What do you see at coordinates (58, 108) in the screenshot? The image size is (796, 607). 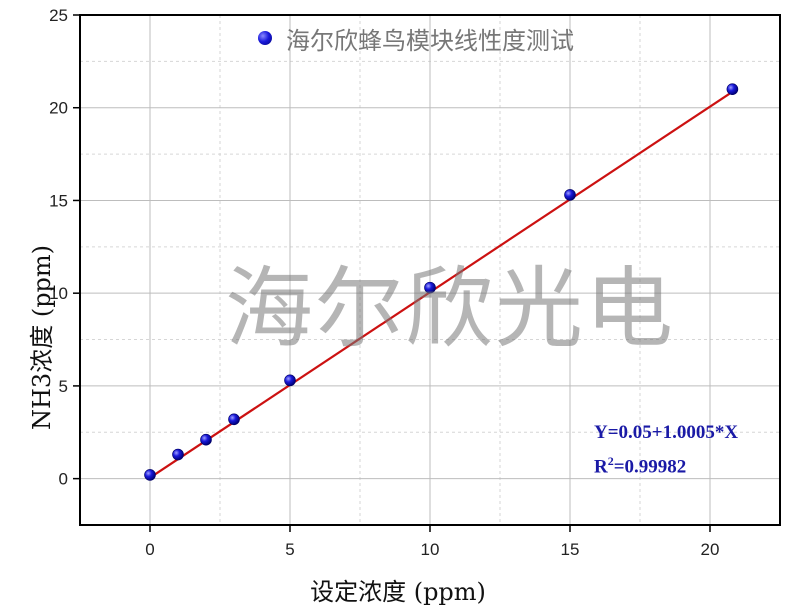 I see `y-tick-label: 20` at bounding box center [58, 108].